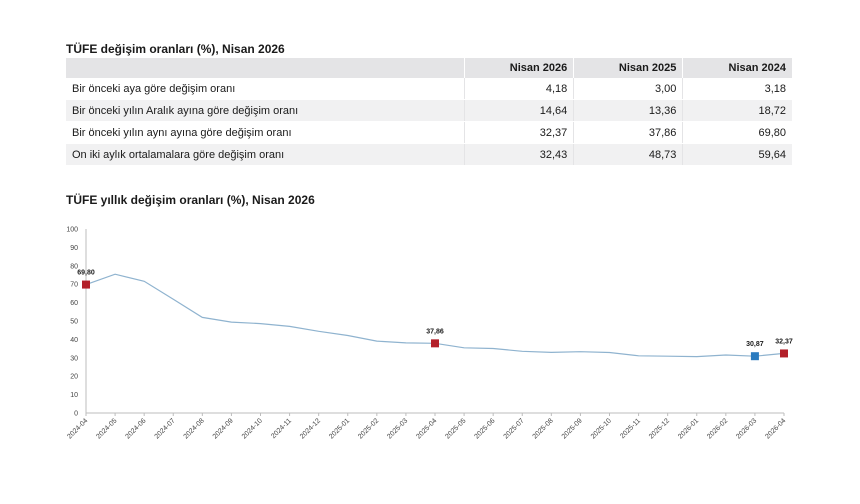 The image size is (860, 504). What do you see at coordinates (426, 428) in the screenshot?
I see `x-tick-label: 2025-04` at bounding box center [426, 428].